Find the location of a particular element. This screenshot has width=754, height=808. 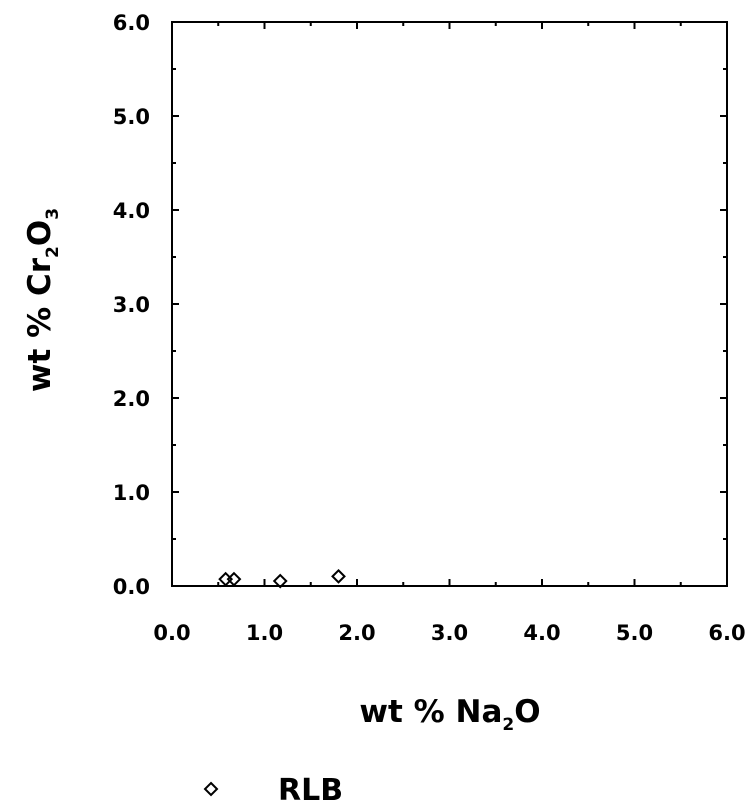

x-tick-label: 6.0 is located at coordinates (726, 633).